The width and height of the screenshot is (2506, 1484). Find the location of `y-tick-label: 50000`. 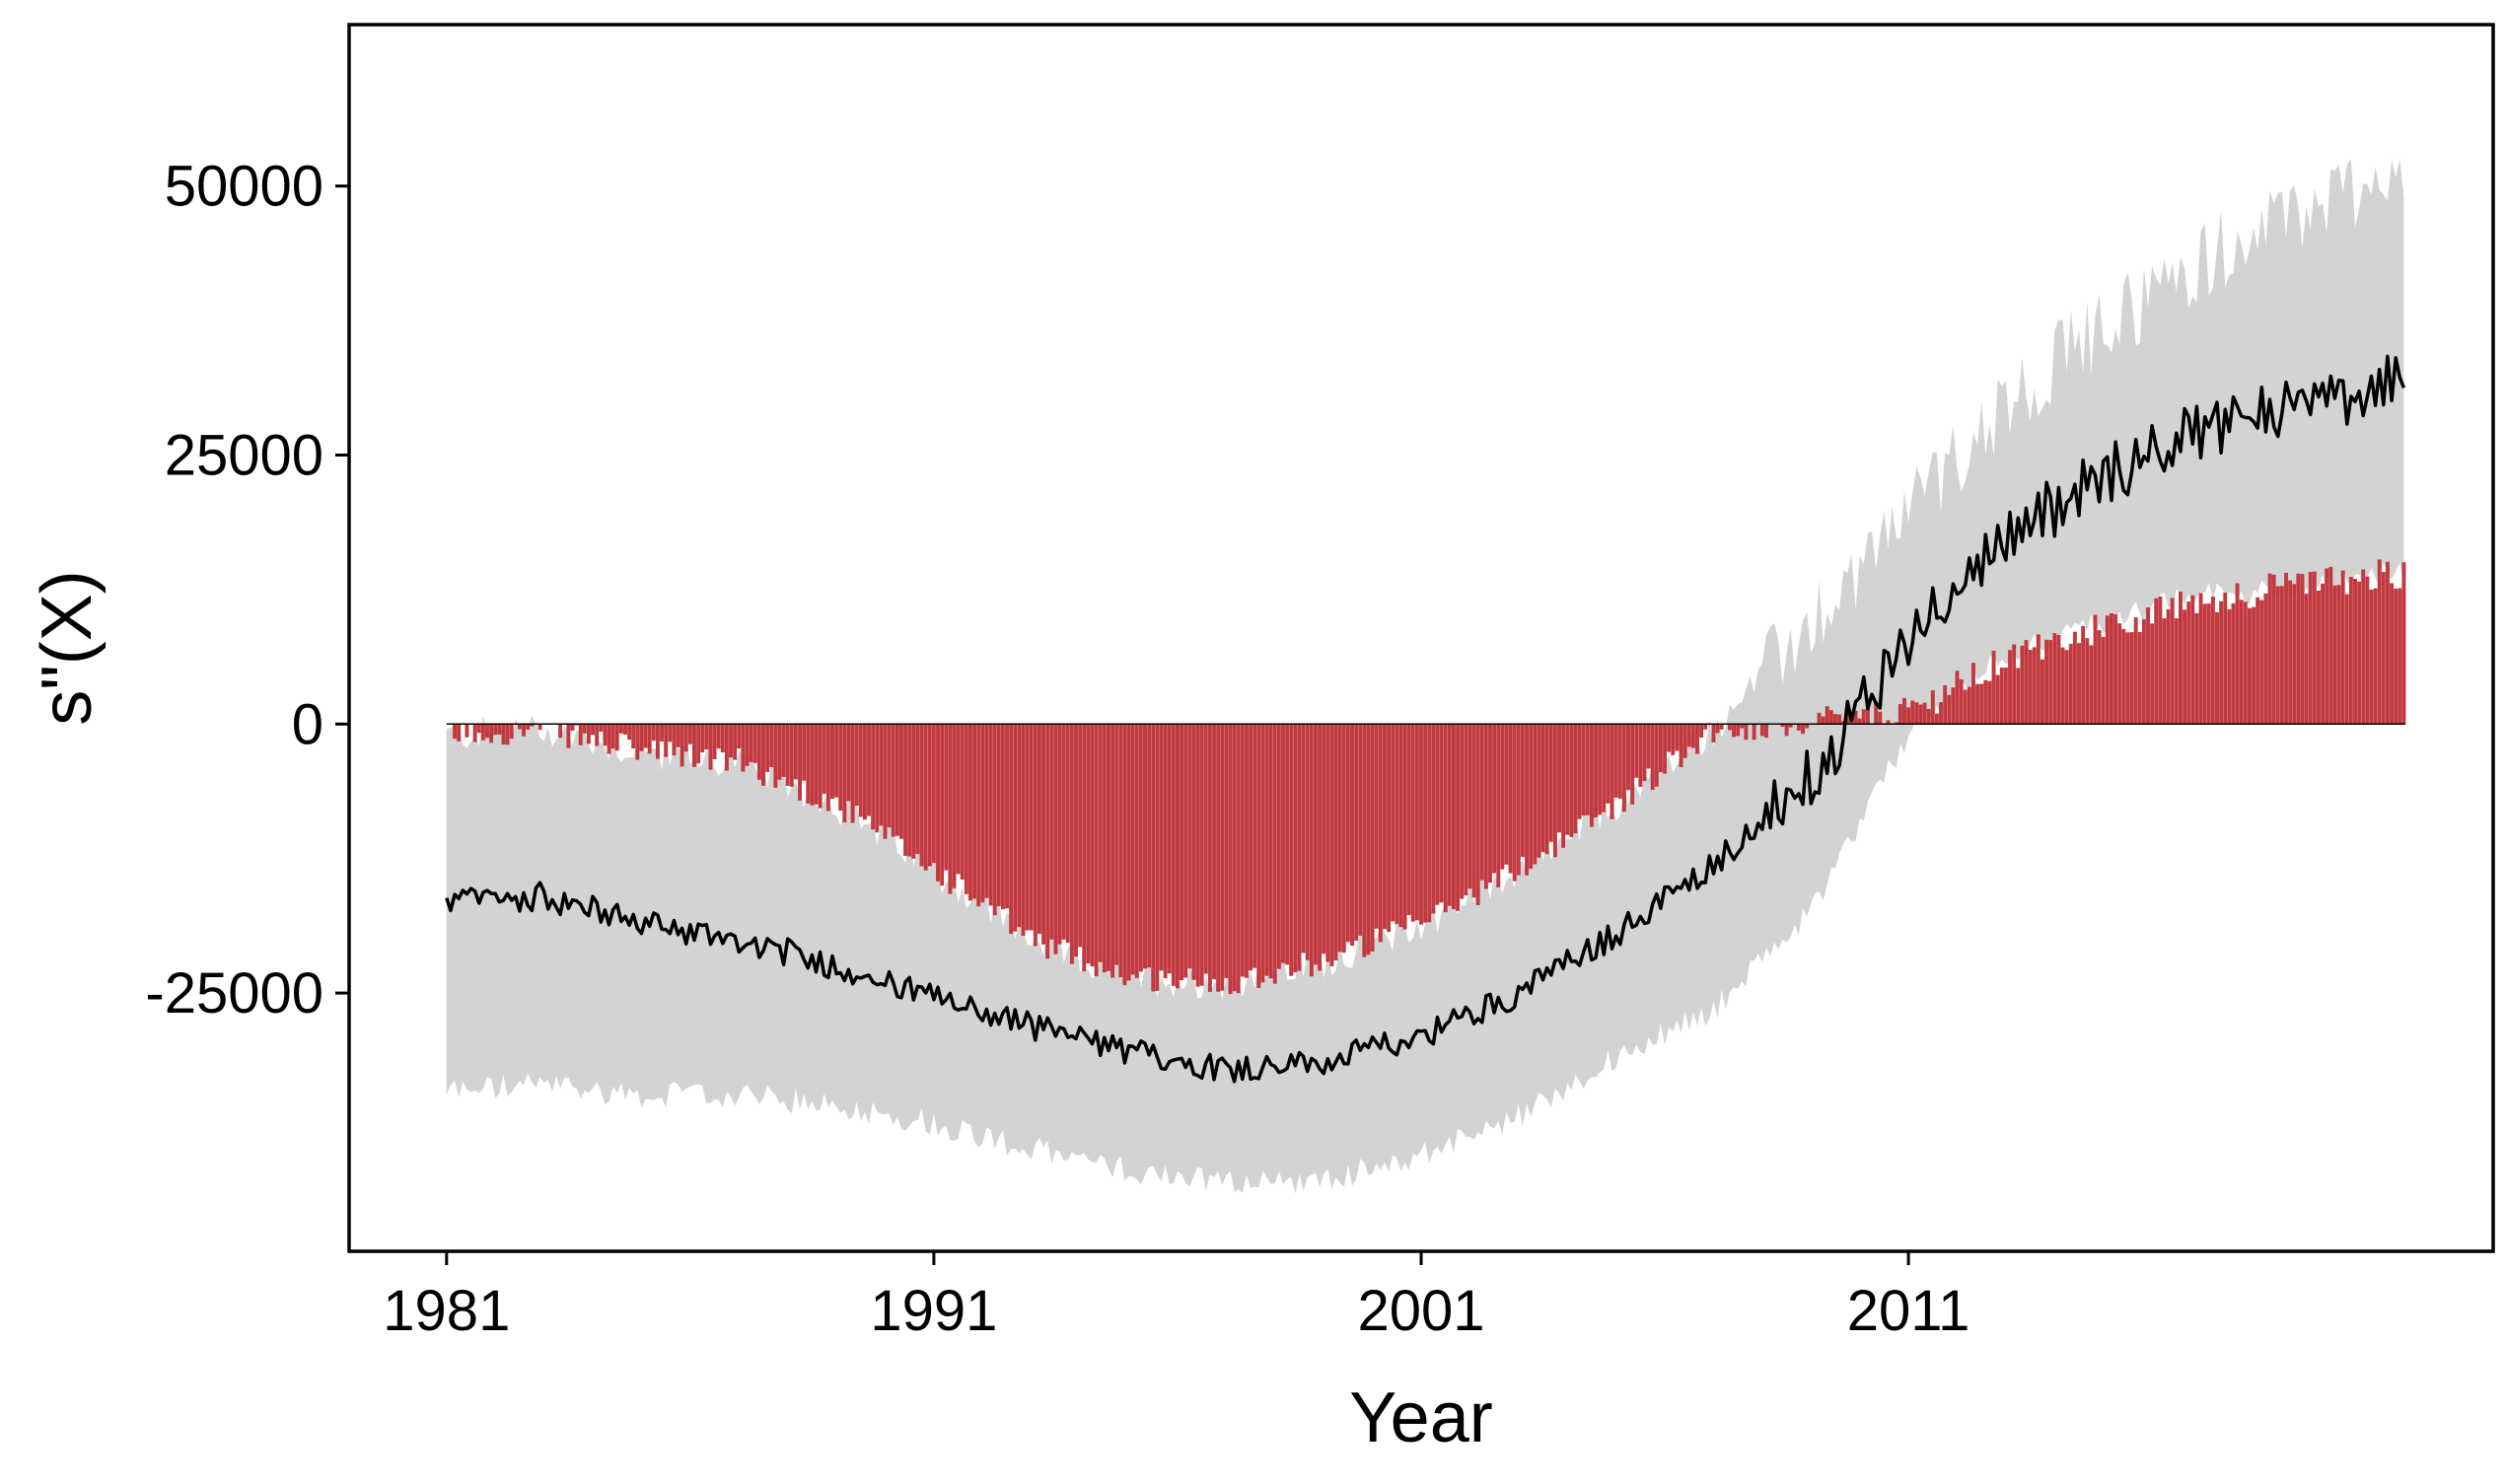

y-tick-label: 50000 is located at coordinates (244, 187).